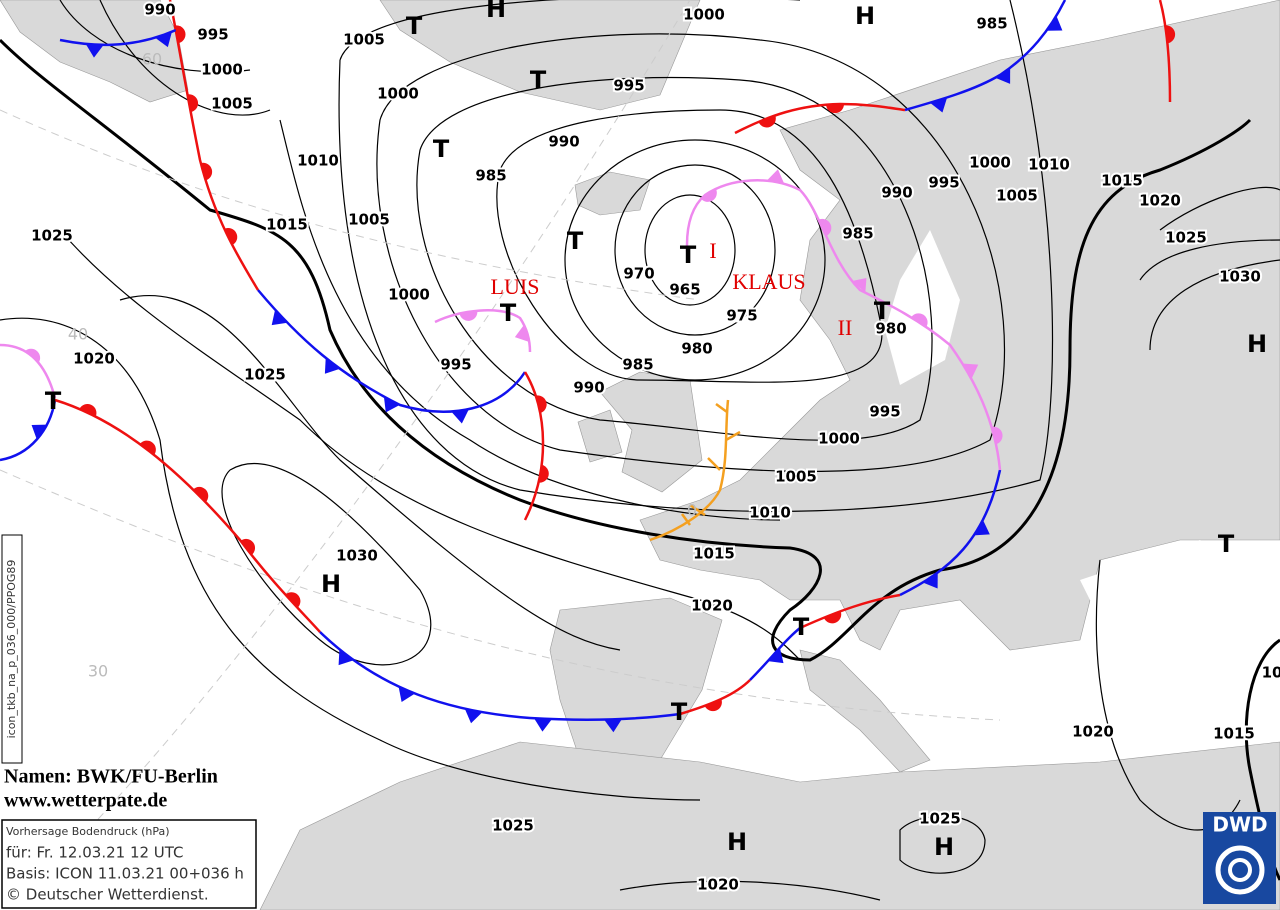 This screenshot has width=1280, height=910. Describe the element at coordinates (692, 510) in the screenshot. I see `latitude-label: 0` at that location.